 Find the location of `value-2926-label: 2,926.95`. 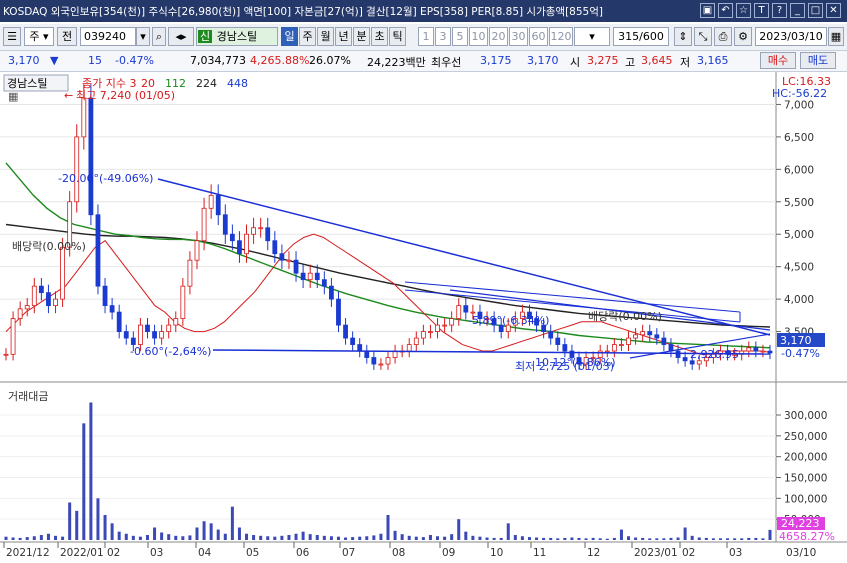

value-2926-label: 2,926.95 is located at coordinates (714, 354).